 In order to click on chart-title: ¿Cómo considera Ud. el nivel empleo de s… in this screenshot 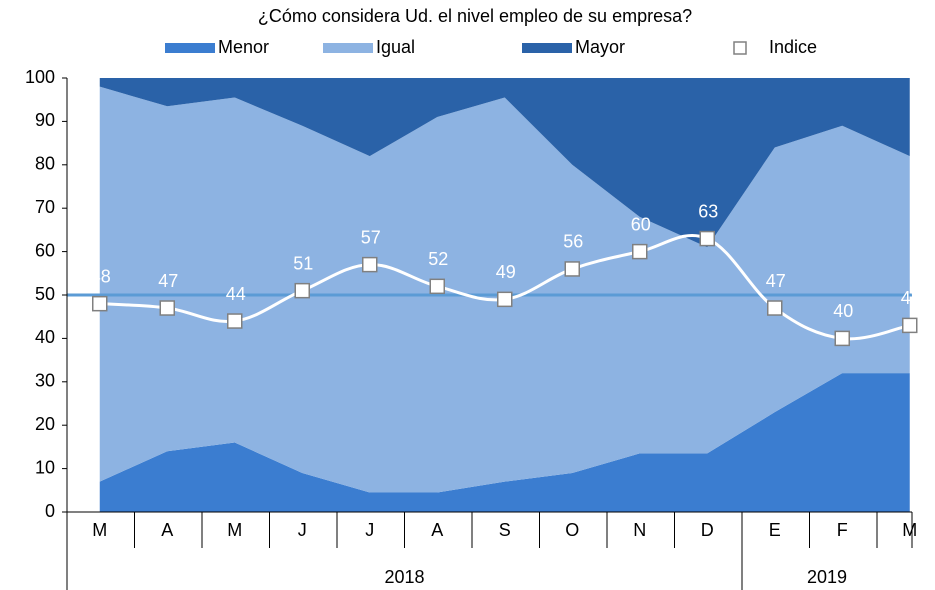, I will do `click(475, 16)`.